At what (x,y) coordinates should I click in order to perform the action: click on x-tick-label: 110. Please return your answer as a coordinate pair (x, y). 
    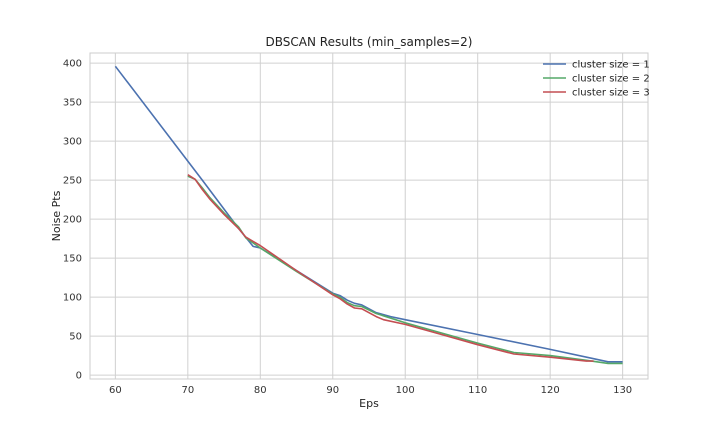
    Looking at the image, I should click on (477, 390).